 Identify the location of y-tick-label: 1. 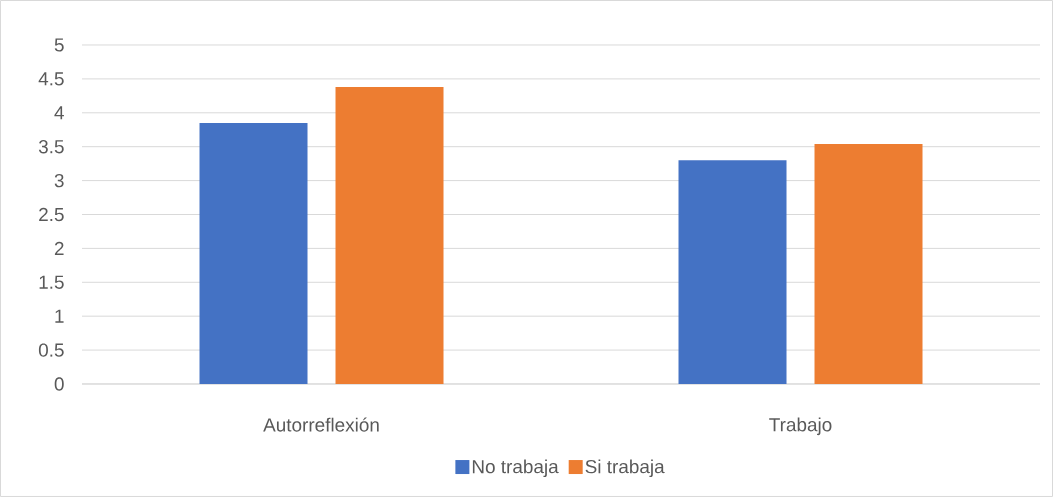
(59, 316).